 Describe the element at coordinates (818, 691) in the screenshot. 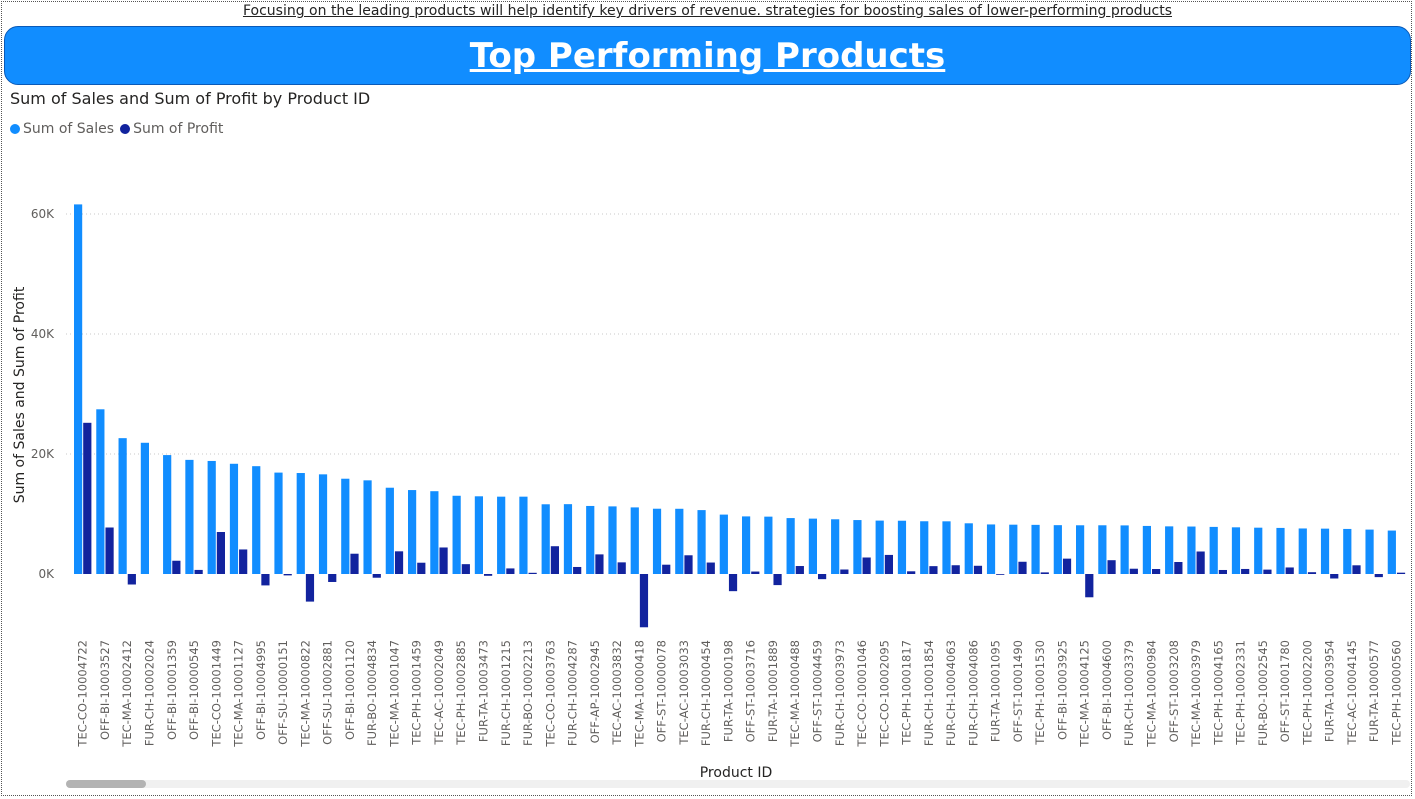

I see `x-tick-label: OFF-ST-10004459` at that location.